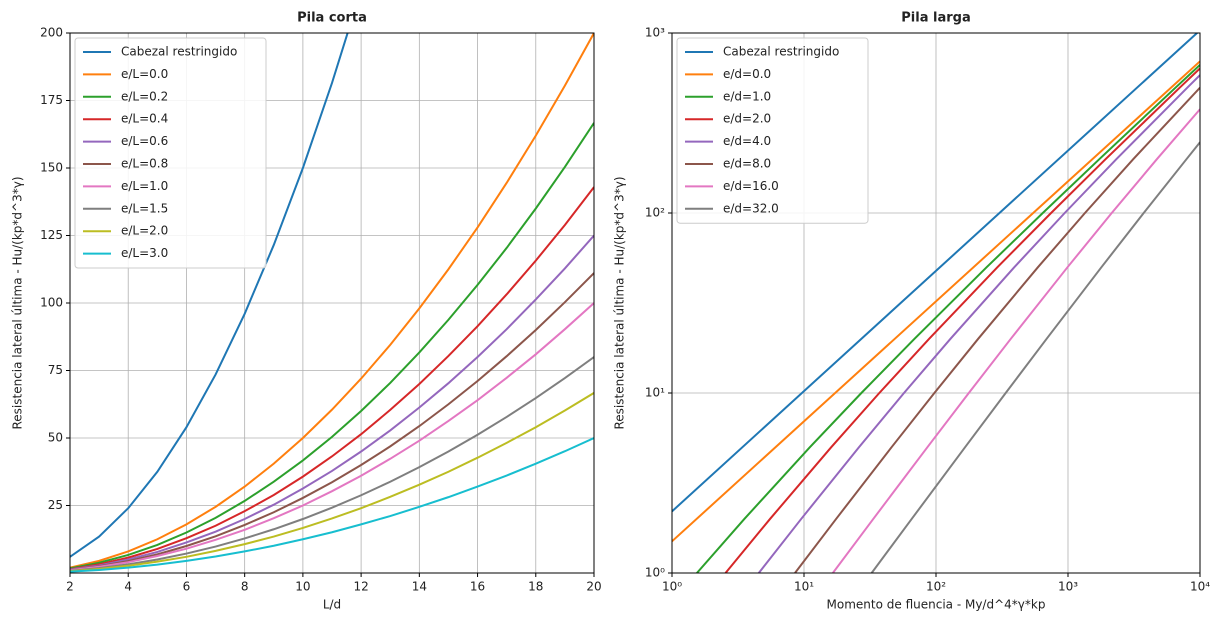  Describe the element at coordinates (1200, 587) in the screenshot. I see `x-tick-label: 10⁴` at that location.